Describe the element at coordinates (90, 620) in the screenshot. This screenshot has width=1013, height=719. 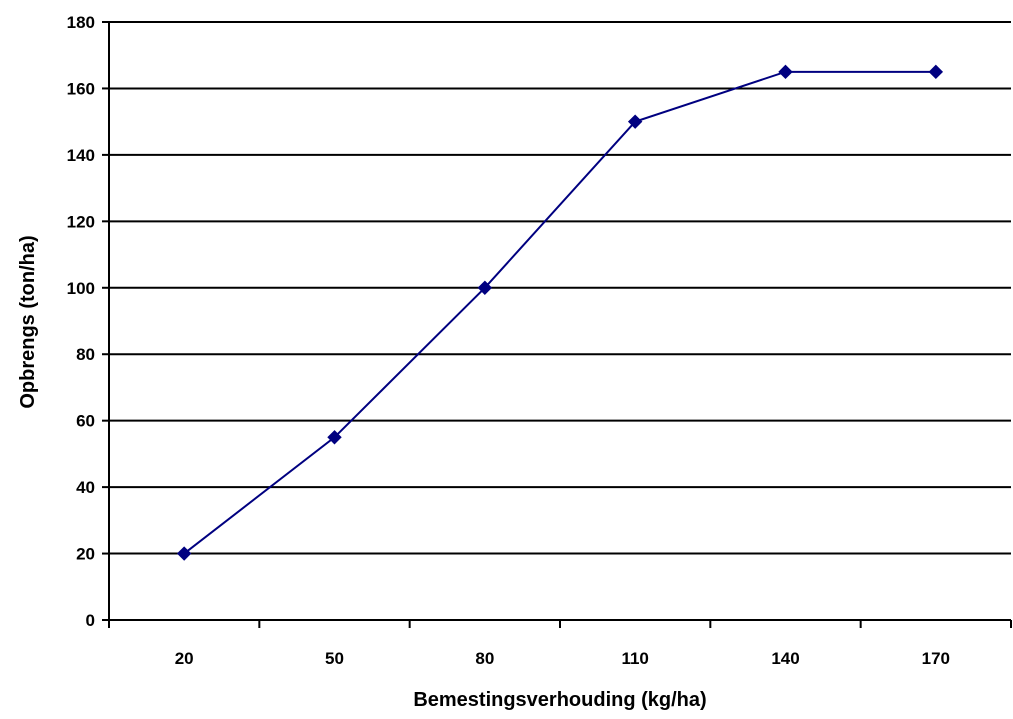
I see `y-tick-label: 0` at that location.